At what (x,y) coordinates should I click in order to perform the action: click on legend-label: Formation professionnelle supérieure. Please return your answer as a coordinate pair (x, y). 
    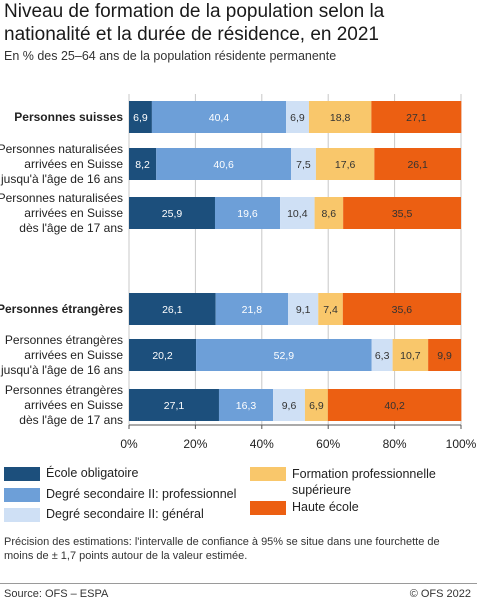
    Looking at the image, I should click on (364, 482).